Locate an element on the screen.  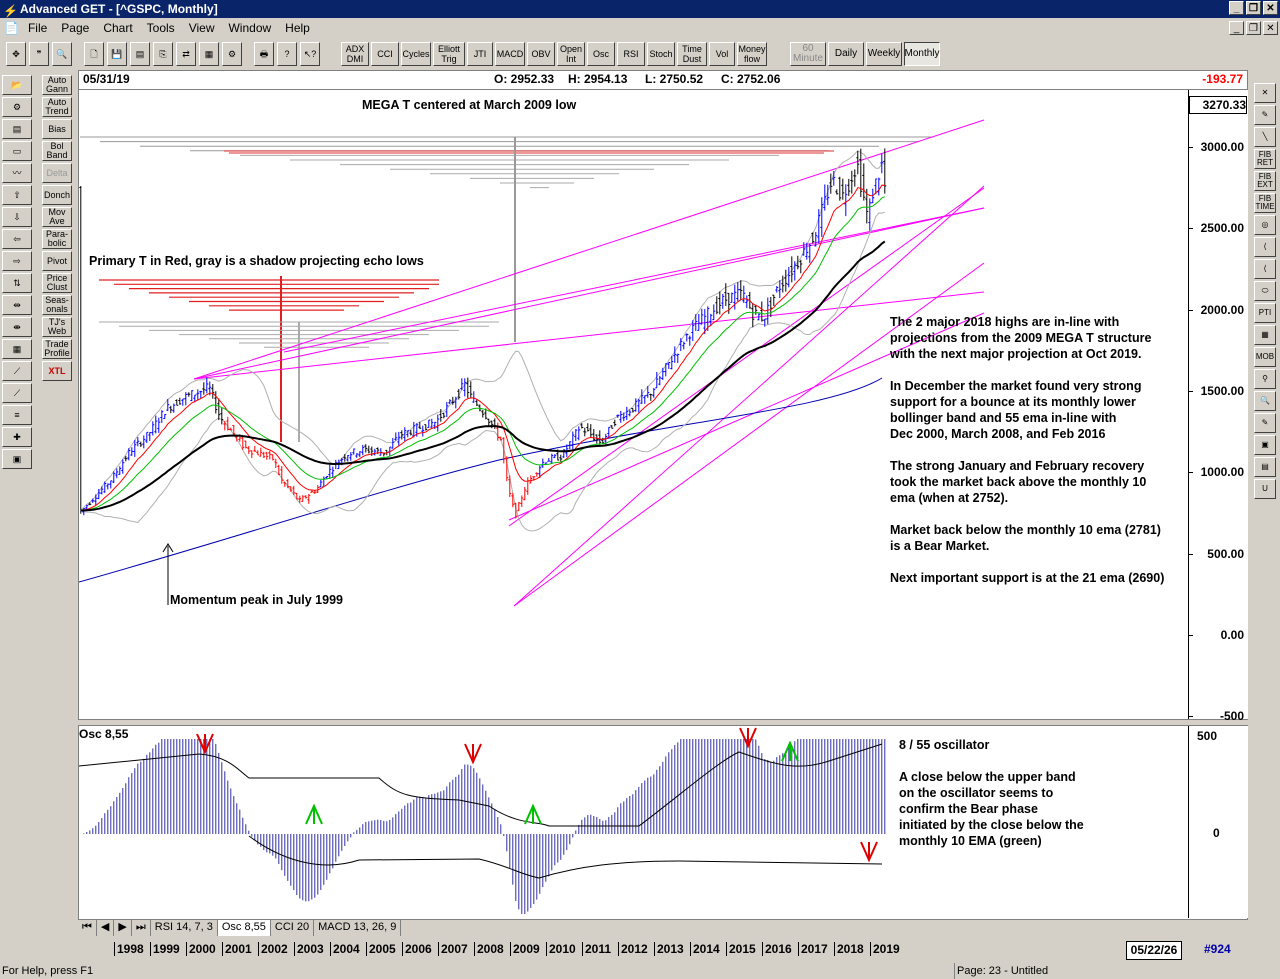
fan2-icon: ⟨ is located at coordinates (1265, 269).